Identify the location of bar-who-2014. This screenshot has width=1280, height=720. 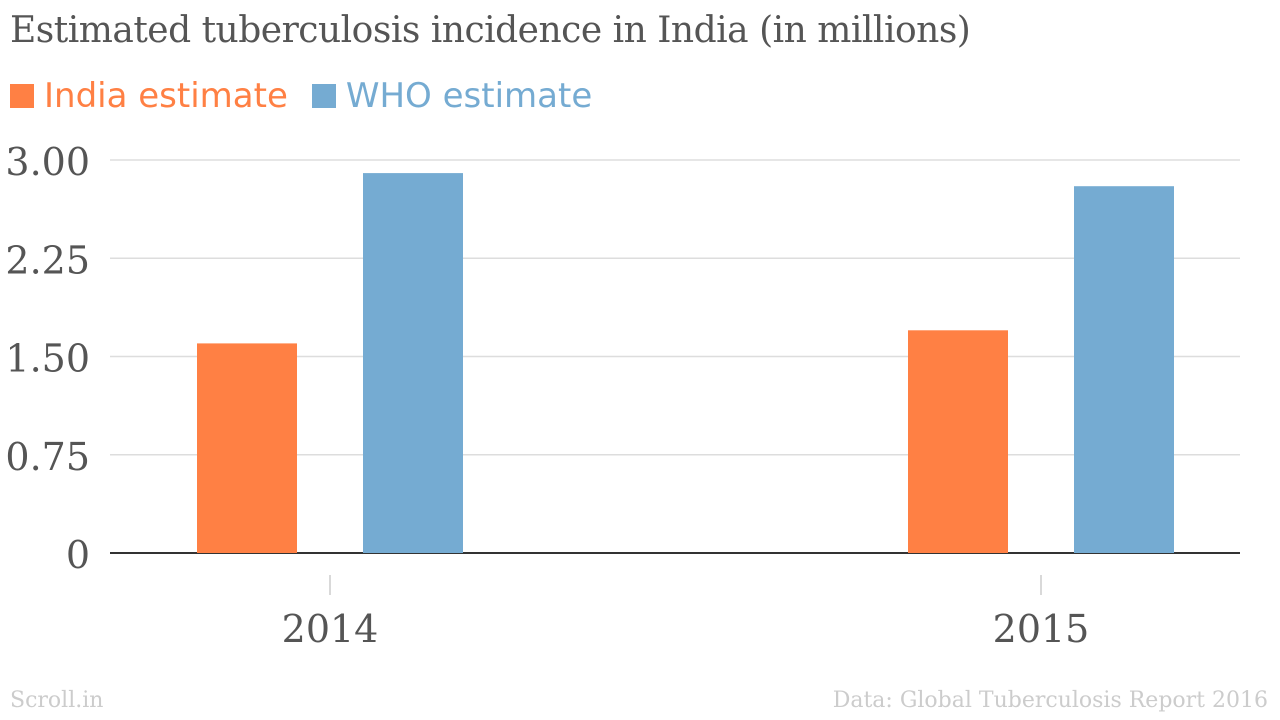
(413, 363).